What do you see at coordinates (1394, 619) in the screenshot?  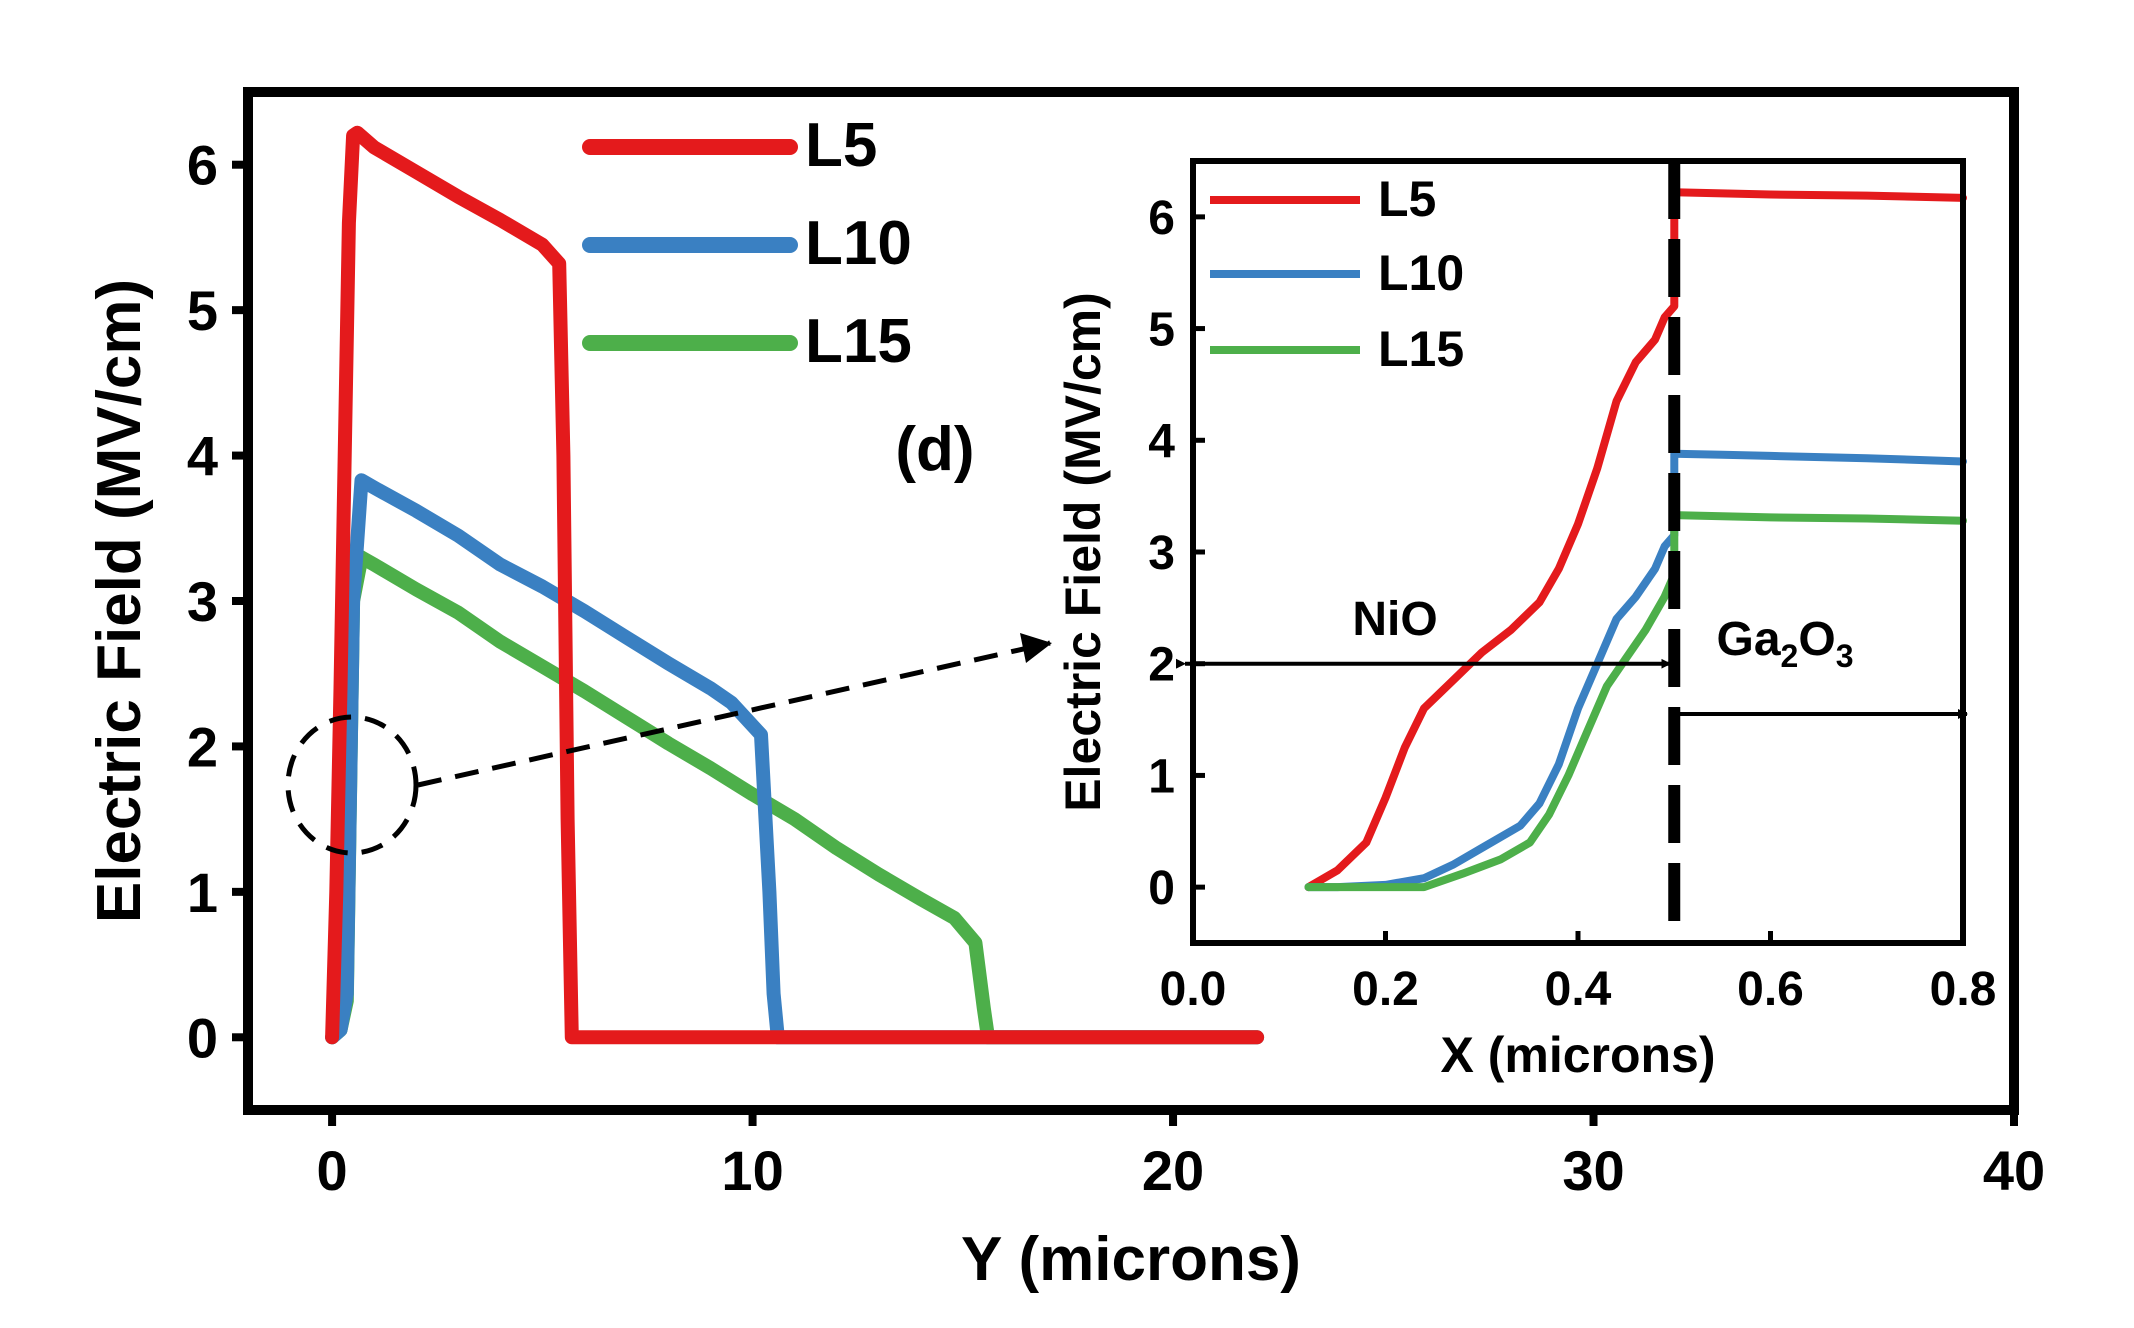 I see `nio-region-label: NiO` at bounding box center [1394, 619].